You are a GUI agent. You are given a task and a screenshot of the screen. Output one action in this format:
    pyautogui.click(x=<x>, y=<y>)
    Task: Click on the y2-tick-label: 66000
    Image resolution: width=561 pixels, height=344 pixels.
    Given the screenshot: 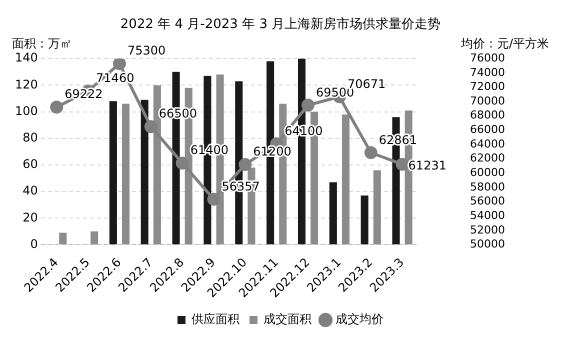 What is the action you would take?
    pyautogui.click(x=488, y=129)
    